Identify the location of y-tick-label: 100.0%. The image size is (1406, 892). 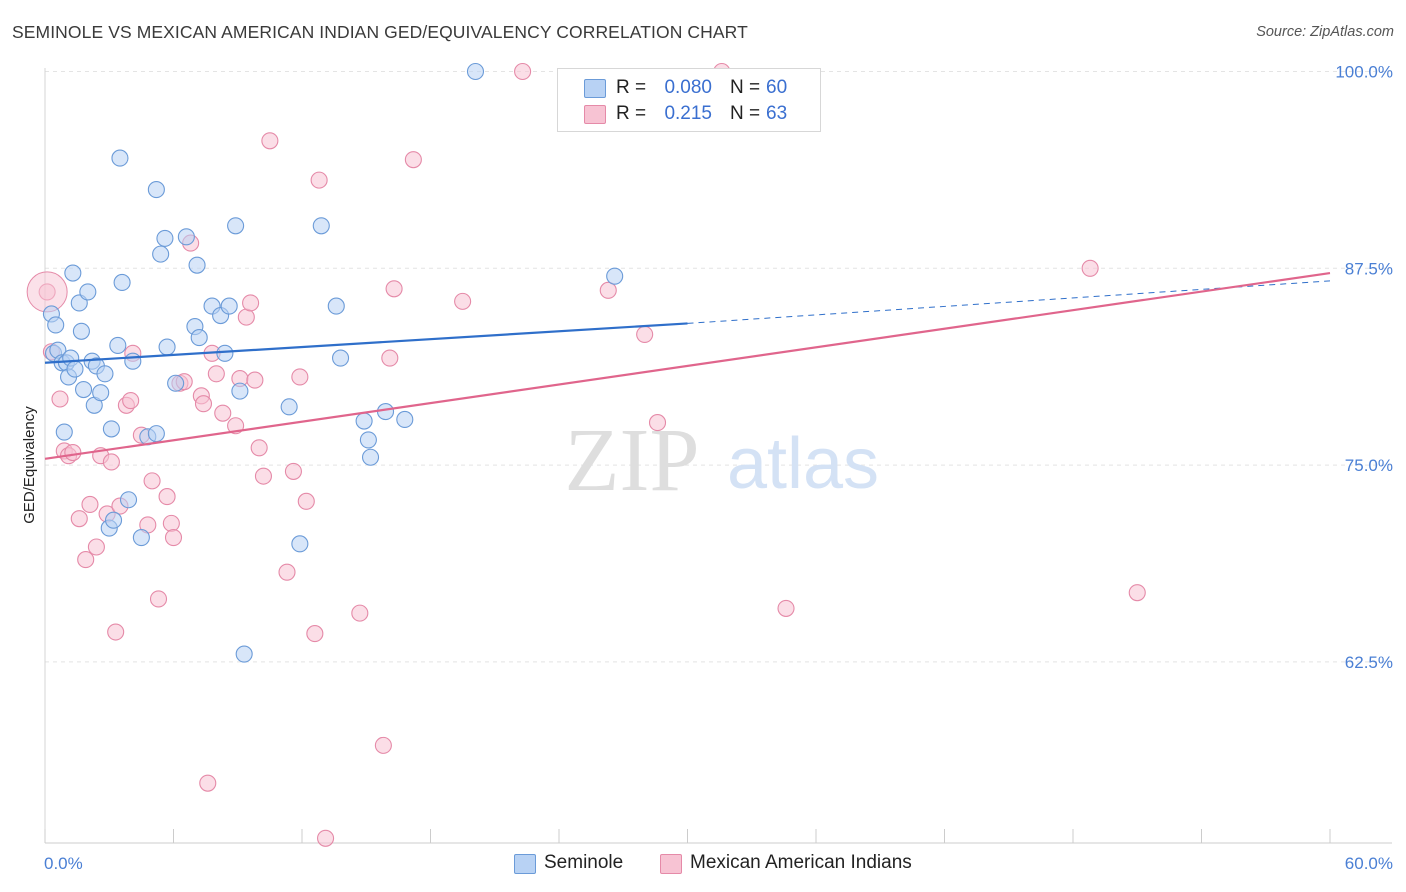
(1364, 71).